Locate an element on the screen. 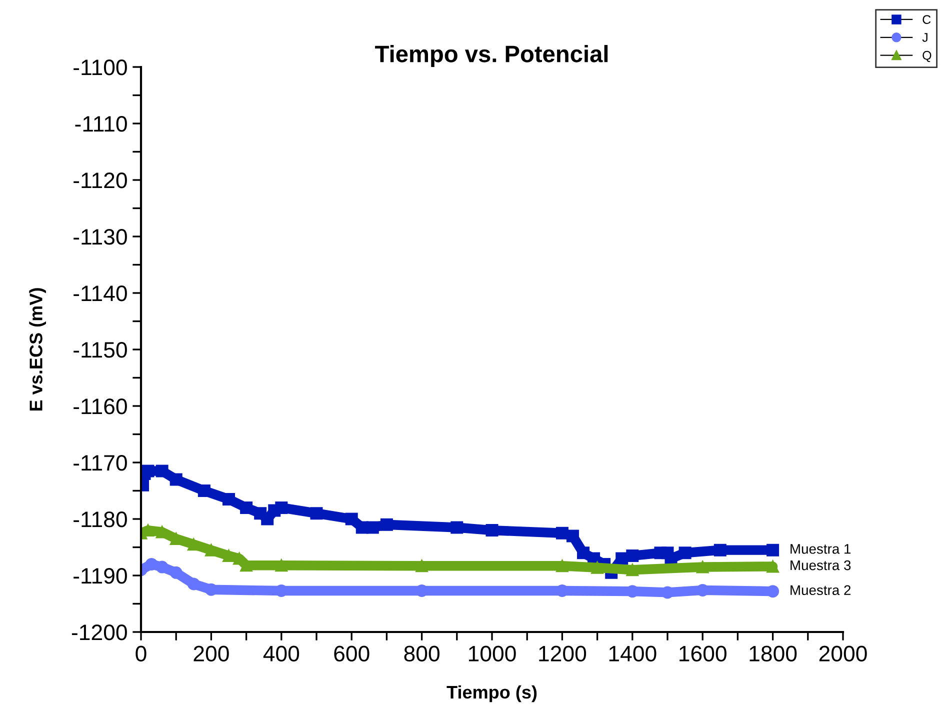 The width and height of the screenshot is (944, 710). x-tick-label: 0 is located at coordinates (141, 654).